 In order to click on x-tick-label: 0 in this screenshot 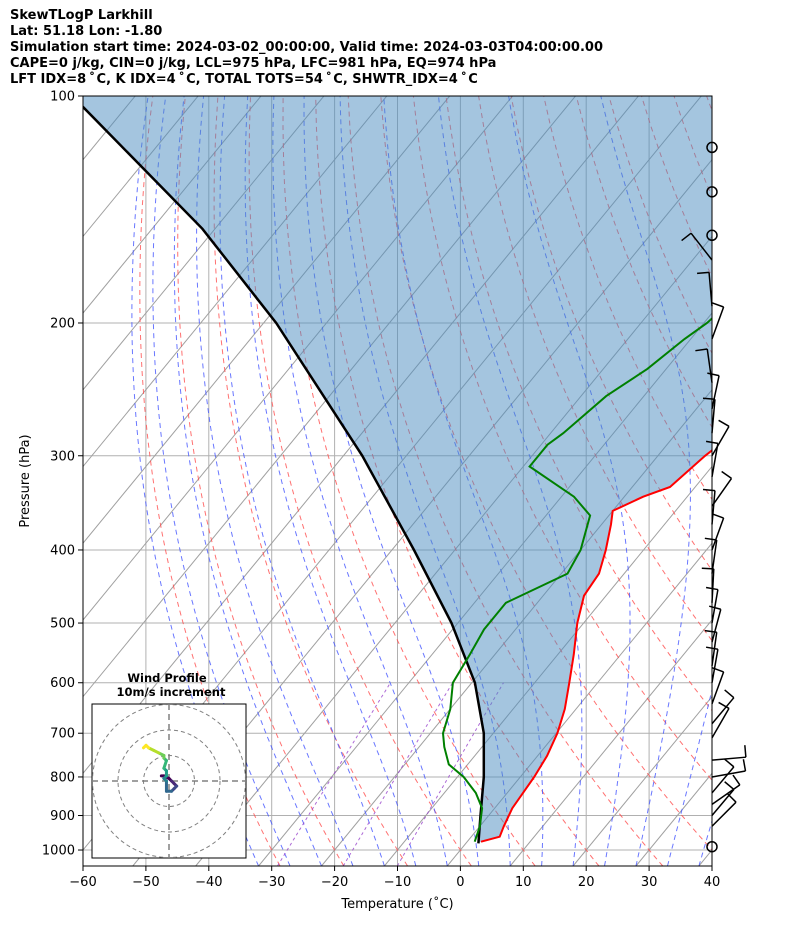, I will do `click(460, 882)`.